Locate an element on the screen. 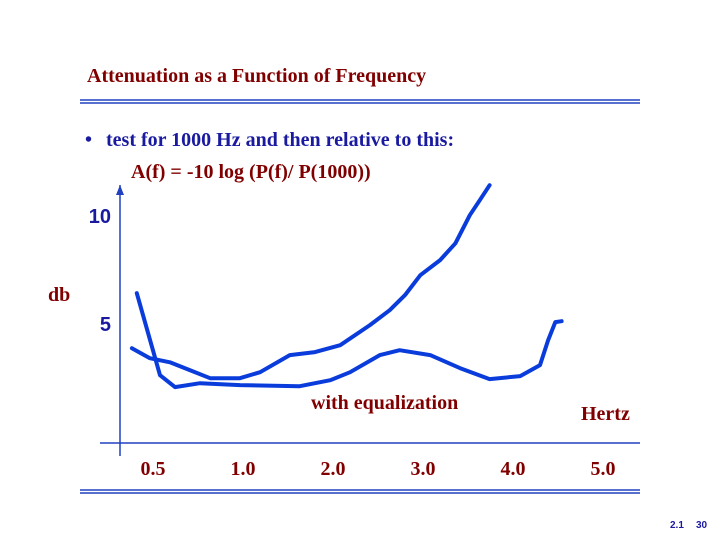  x-tick-label: 5.0 is located at coordinates (603, 469).